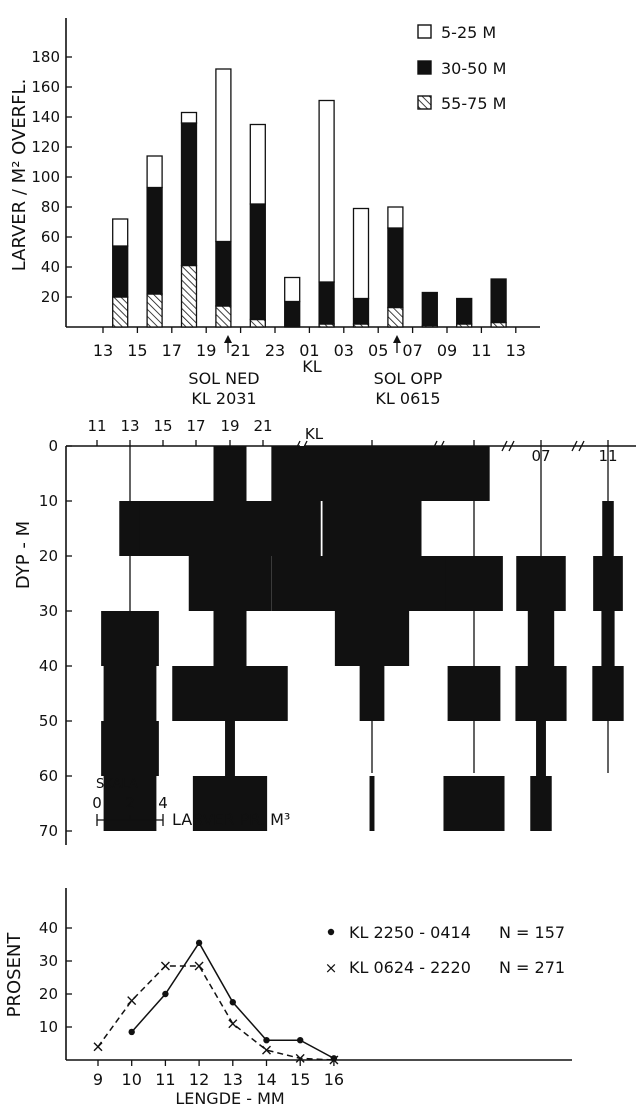 This screenshot has width=636, height=1112. Describe the element at coordinates (229, 1098) in the screenshot. I see `line-x-axis-label: LENGDE - MM` at that location.